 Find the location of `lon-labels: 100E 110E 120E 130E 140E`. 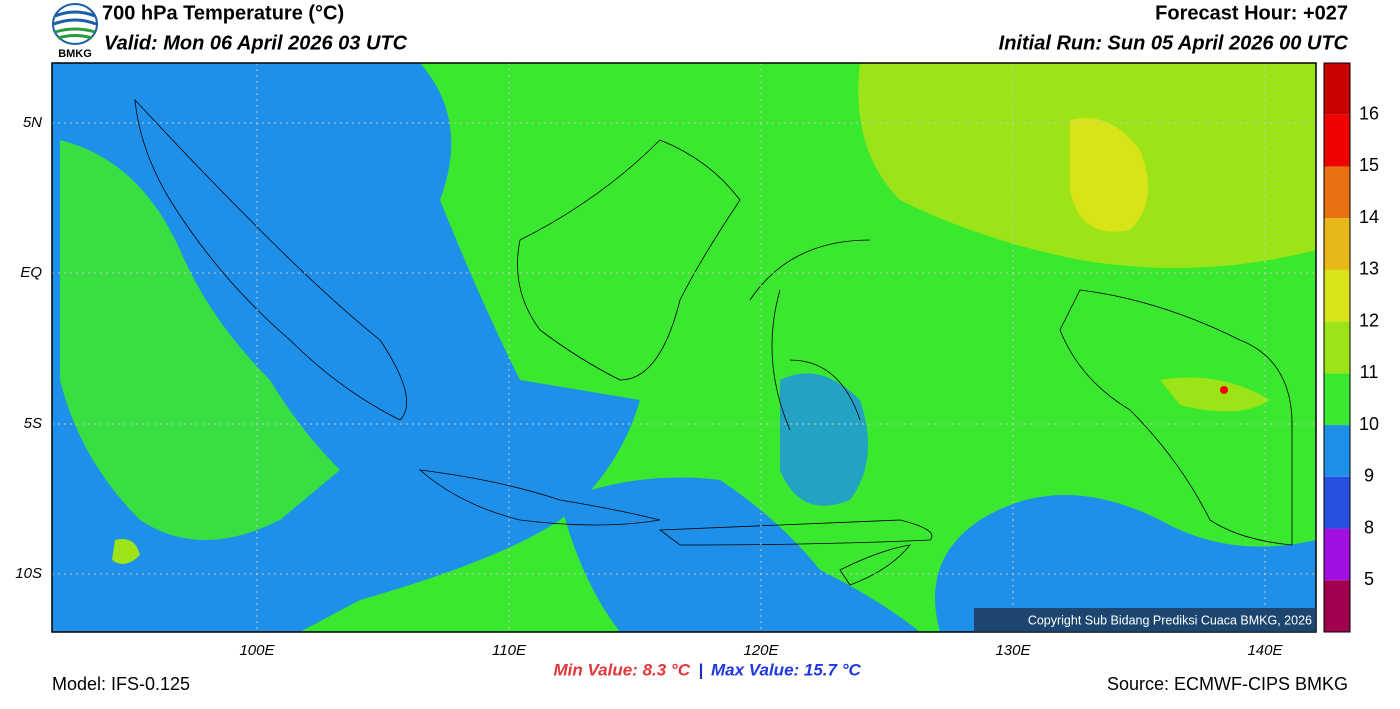

lon-labels: 100E 110E 120E 130E 140E is located at coordinates (761, 650).